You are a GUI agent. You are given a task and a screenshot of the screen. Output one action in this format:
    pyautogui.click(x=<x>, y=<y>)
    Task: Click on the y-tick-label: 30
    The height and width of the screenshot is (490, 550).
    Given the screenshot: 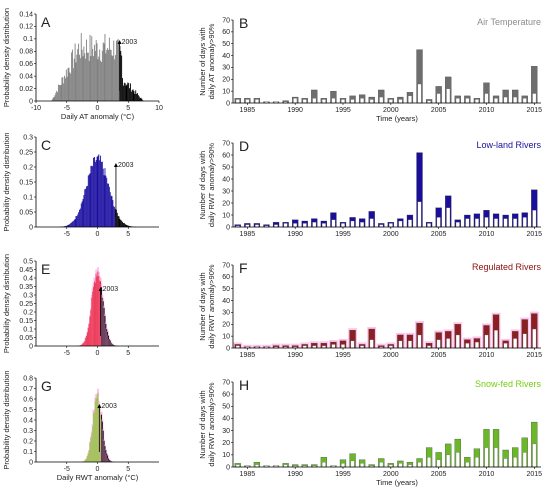 What is the action you would take?
    pyautogui.click(x=226, y=313)
    